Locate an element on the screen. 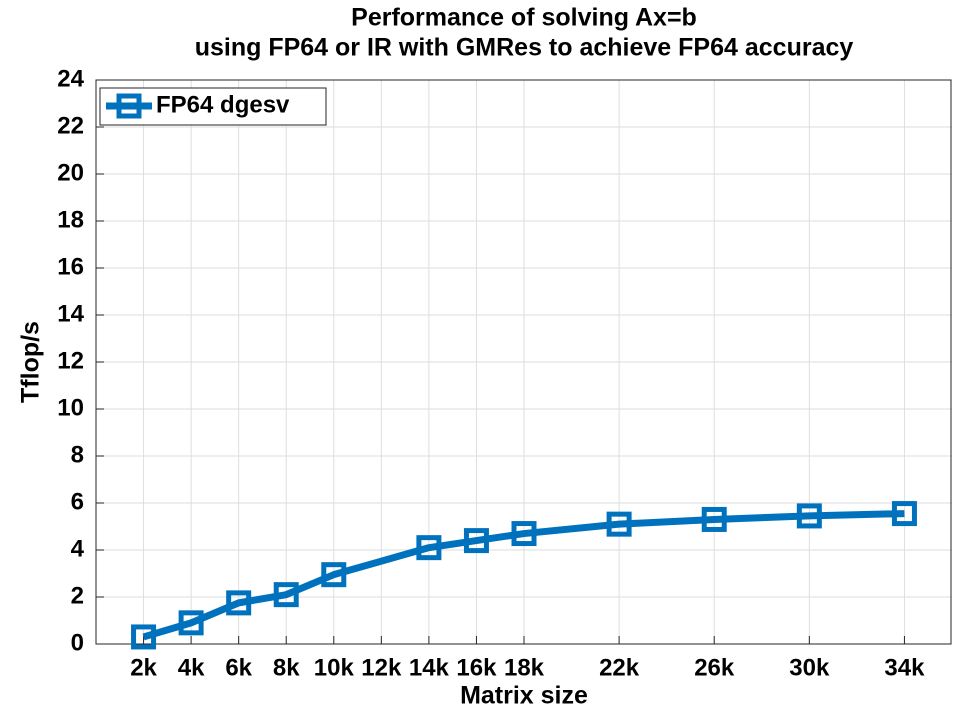  x-tick-label: 2k is located at coordinates (143, 667).